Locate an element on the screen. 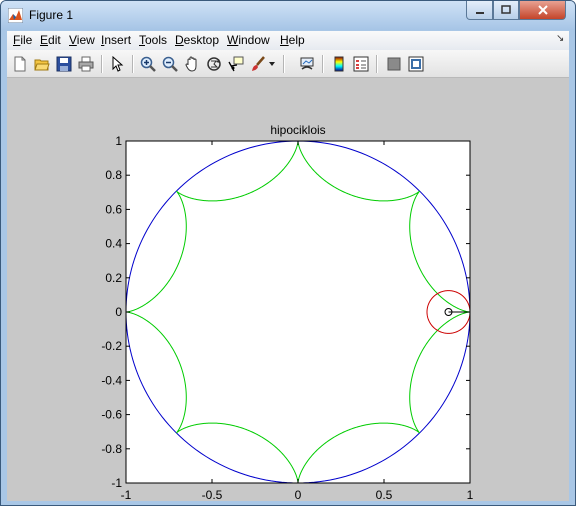  hide-plot-tools-button is located at coordinates (394, 64).